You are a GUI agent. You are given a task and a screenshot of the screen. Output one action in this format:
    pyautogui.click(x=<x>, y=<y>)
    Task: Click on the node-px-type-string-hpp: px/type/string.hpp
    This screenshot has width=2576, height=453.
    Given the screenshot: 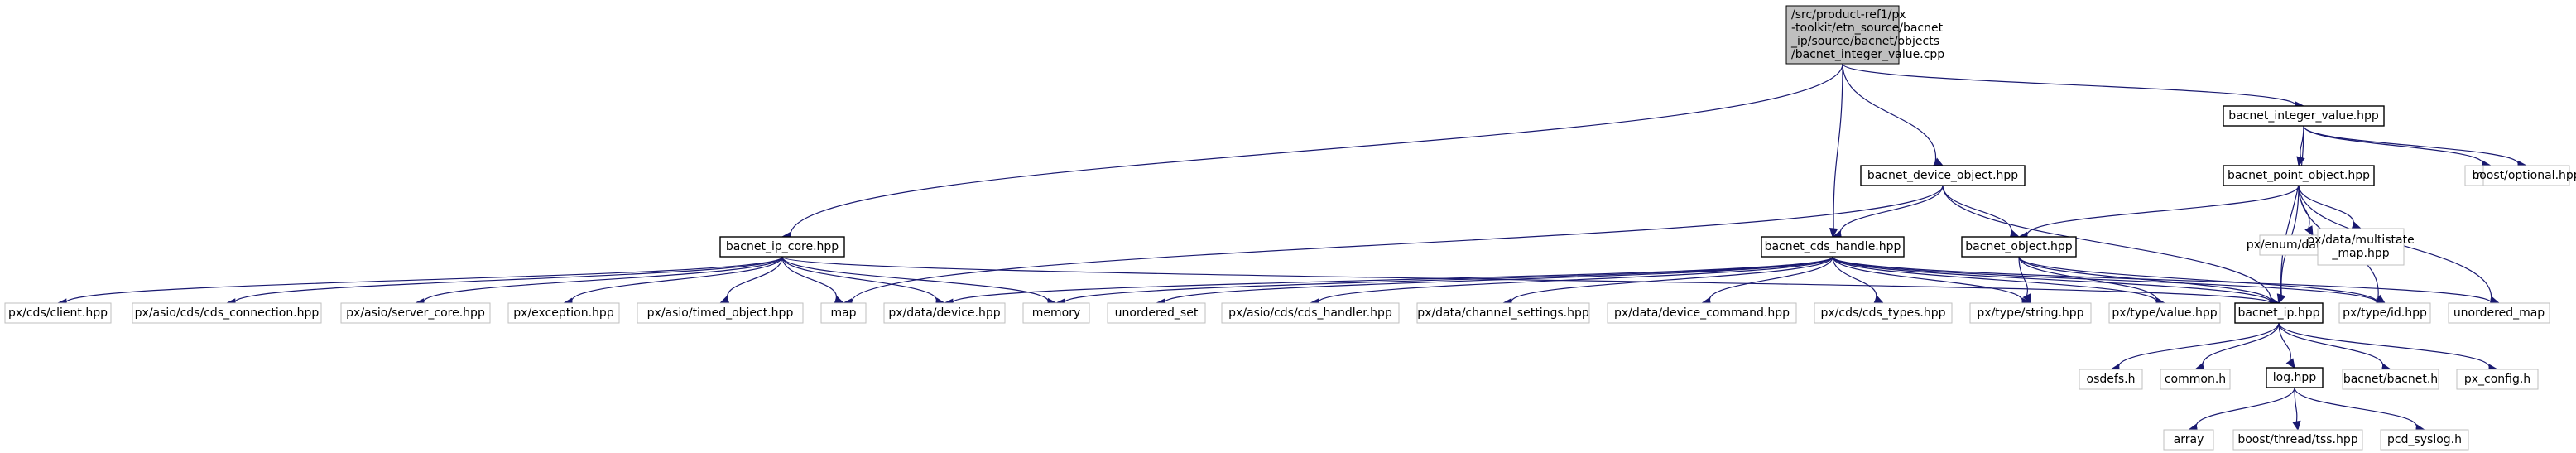 What is the action you would take?
    pyautogui.click(x=2030, y=313)
    